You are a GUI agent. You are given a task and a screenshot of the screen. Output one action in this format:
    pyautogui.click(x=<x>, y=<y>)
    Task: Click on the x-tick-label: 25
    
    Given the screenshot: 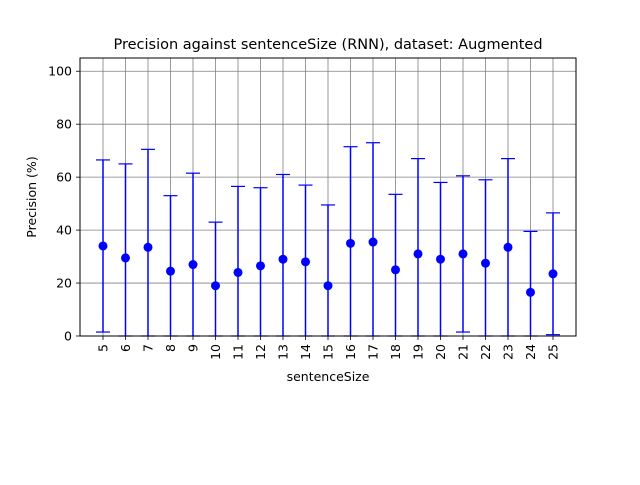 What is the action you would take?
    pyautogui.click(x=553, y=352)
    